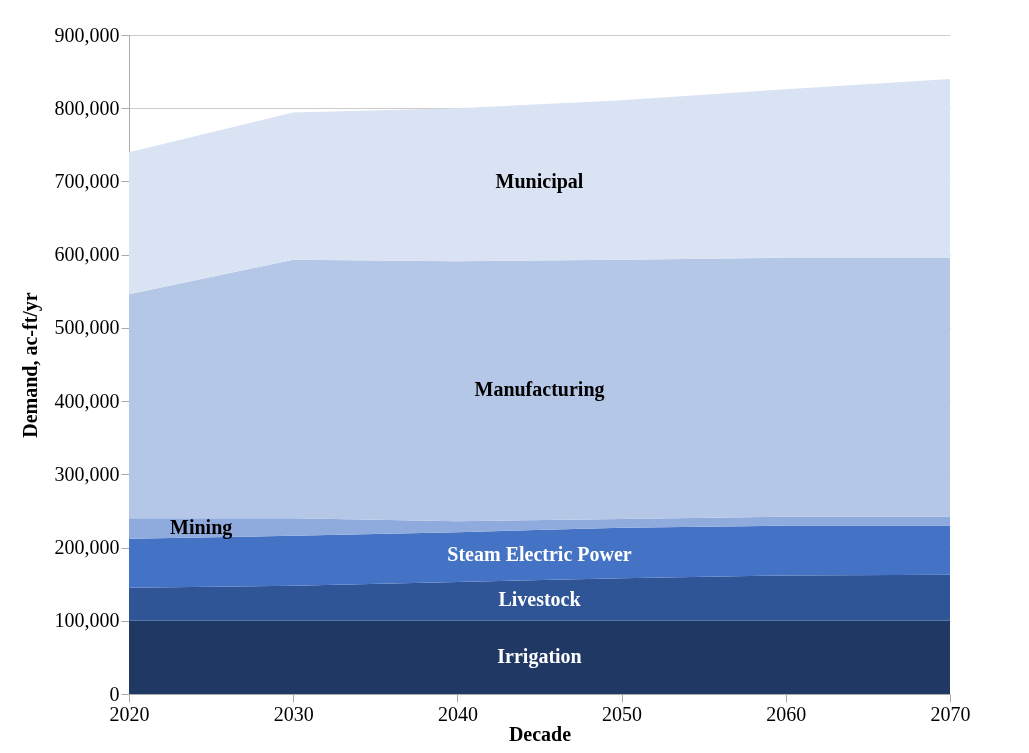 This screenshot has width=1029, height=753. Describe the element at coordinates (87, 473) in the screenshot. I see `y-tick-label: 300,000` at that location.